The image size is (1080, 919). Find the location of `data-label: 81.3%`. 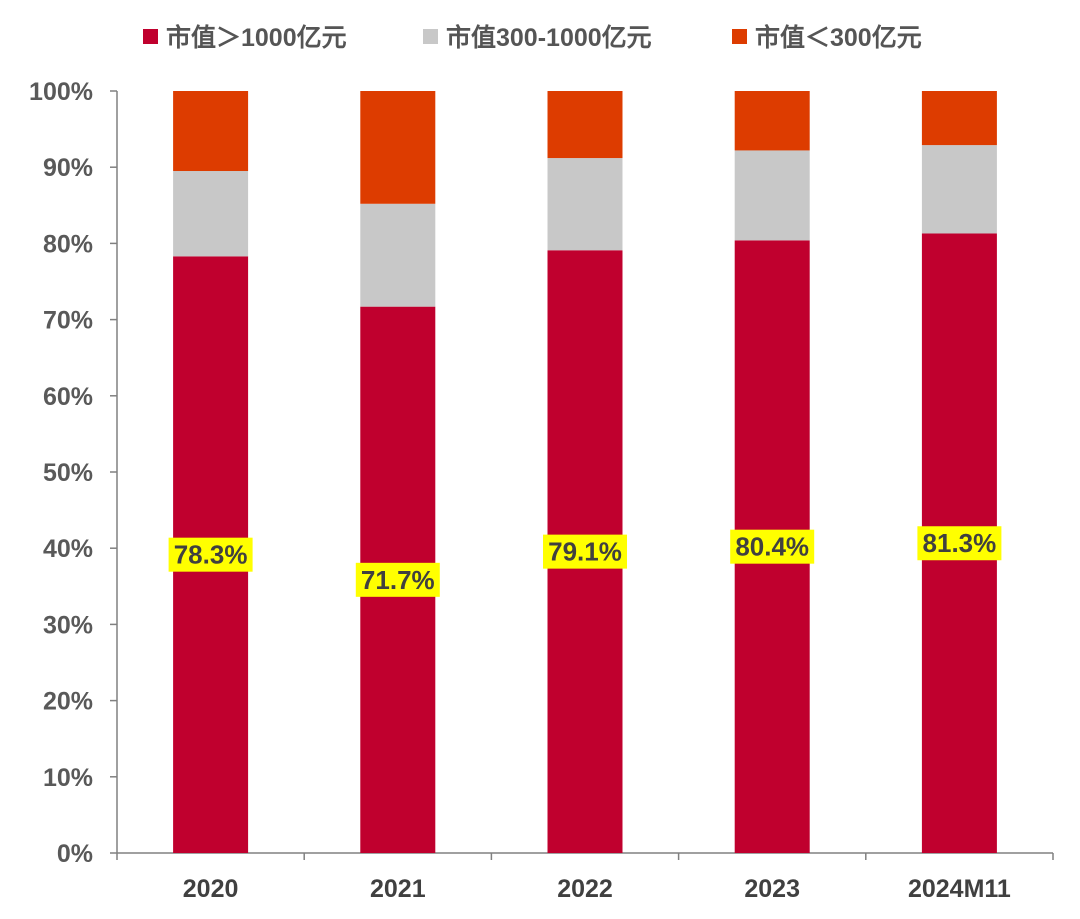

data-label: 81.3% is located at coordinates (959, 543).